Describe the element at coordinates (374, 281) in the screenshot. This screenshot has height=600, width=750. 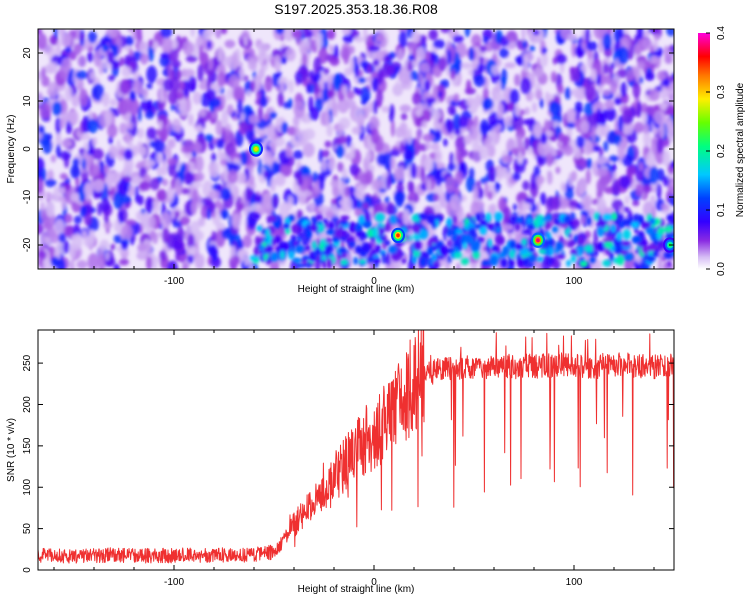
I see `spectrogram-x-tick-label: 0` at that location.